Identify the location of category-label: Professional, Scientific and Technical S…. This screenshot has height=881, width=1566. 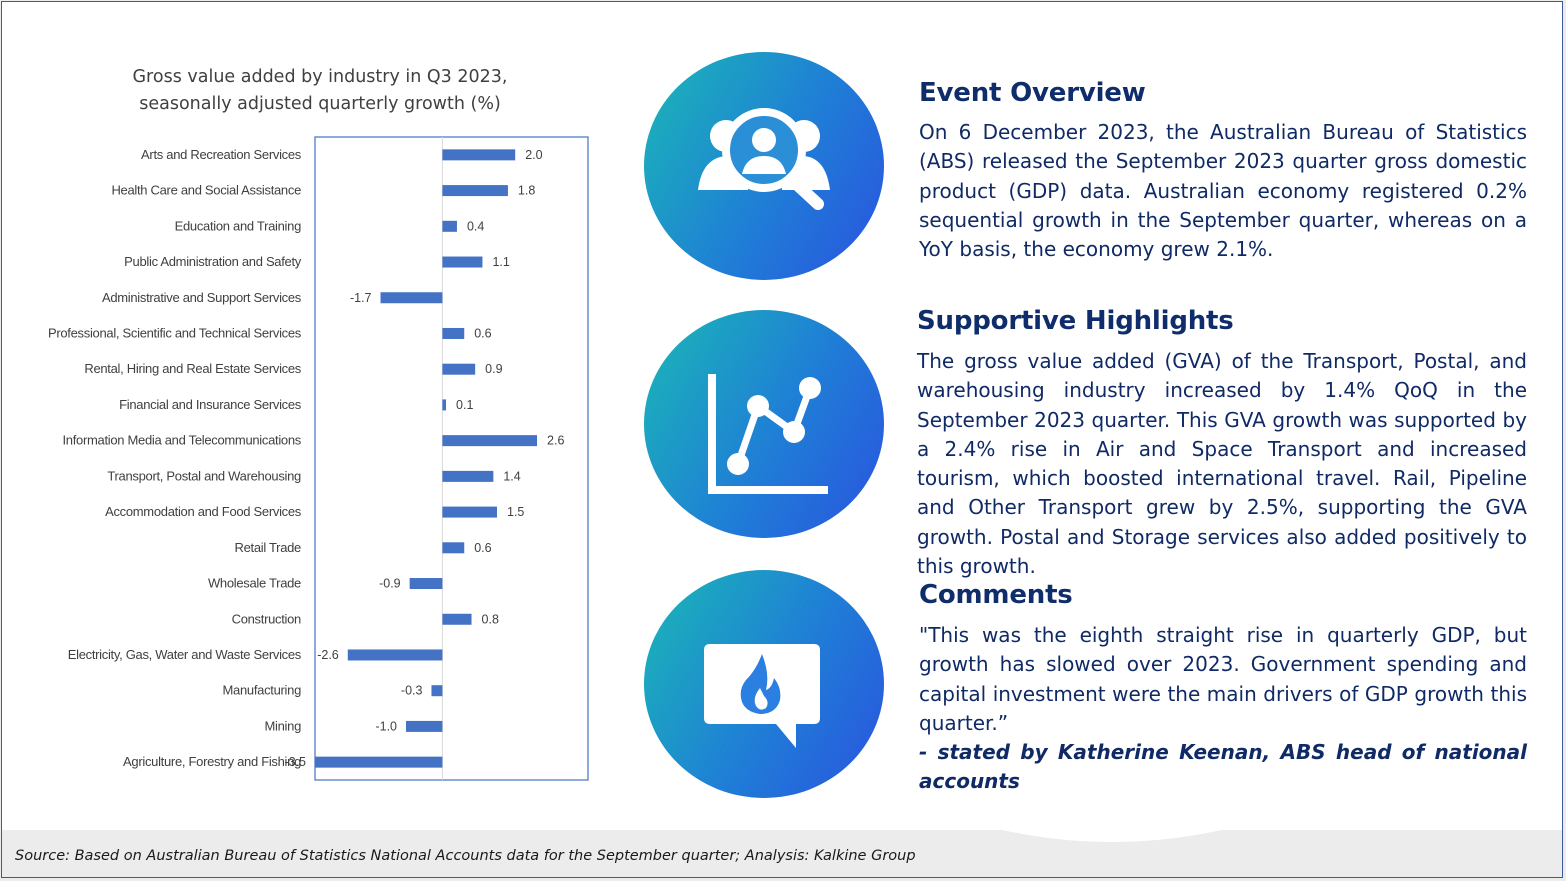
(175, 332).